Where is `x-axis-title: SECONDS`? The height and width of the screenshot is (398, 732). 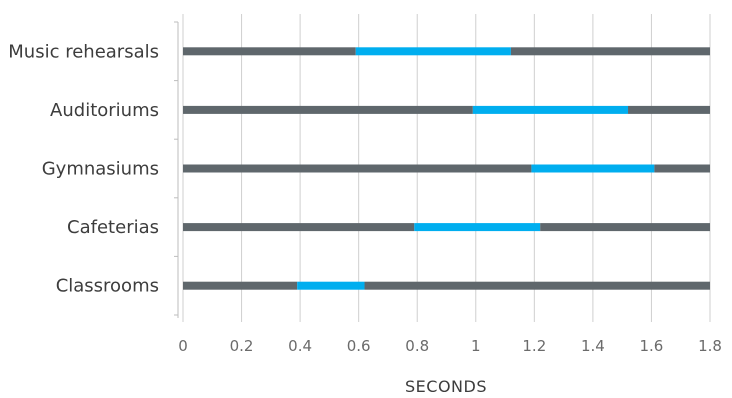
x-axis-title: SECONDS is located at coordinates (446, 386).